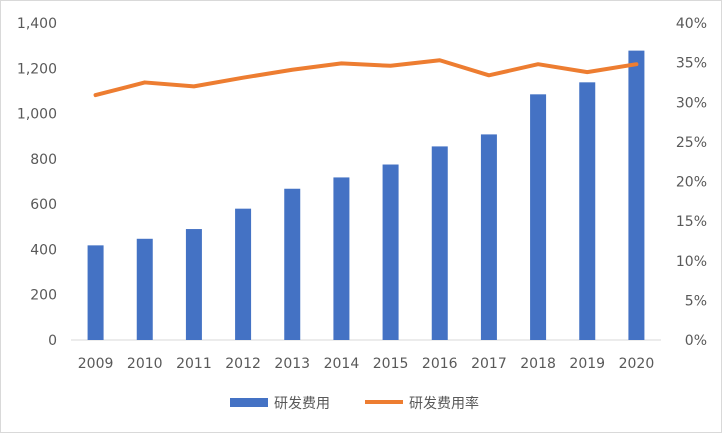 This screenshot has height=437, width=722. What do you see at coordinates (691, 262) in the screenshot?
I see `y-right-tick-label: 10%` at bounding box center [691, 262].